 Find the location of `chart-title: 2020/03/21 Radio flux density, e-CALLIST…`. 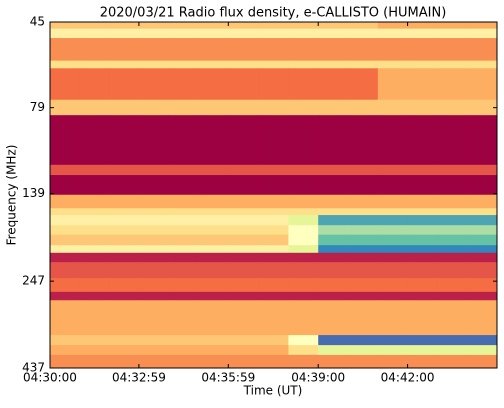

chart-title: 2020/03/21 Radio flux density, e-CALLIST… is located at coordinates (273, 13).